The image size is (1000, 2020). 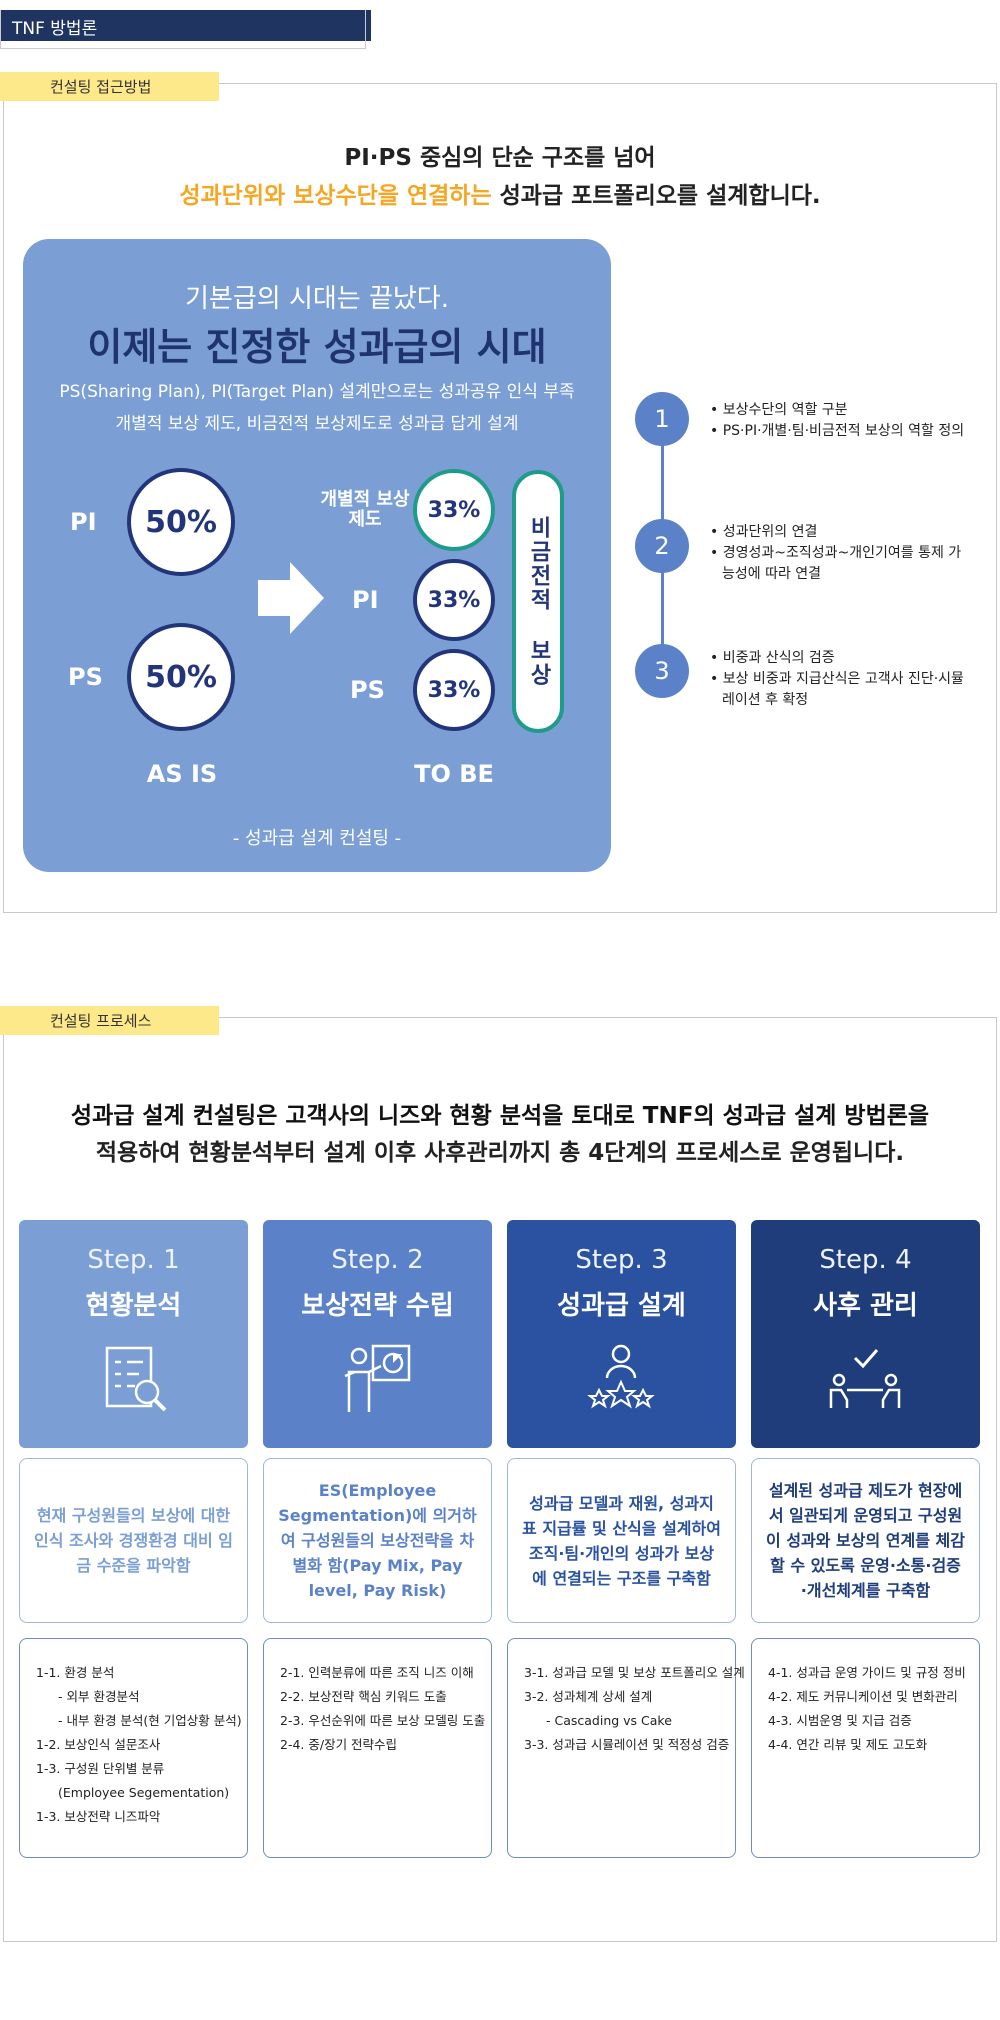 What do you see at coordinates (75, 1672) in the screenshot?
I see `detail-item: 1-1. 환경 분석` at bounding box center [75, 1672].